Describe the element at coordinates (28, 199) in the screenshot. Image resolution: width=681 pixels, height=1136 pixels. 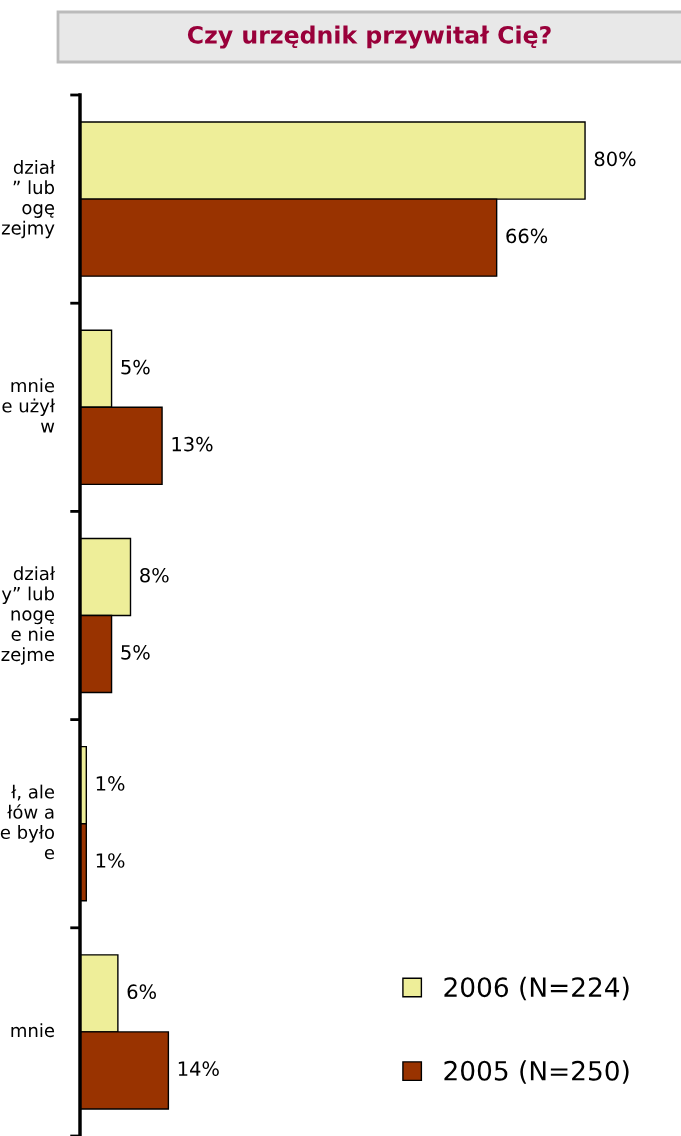
I see `y-tick-label: dział ” lub ogę zejmy` at that location.